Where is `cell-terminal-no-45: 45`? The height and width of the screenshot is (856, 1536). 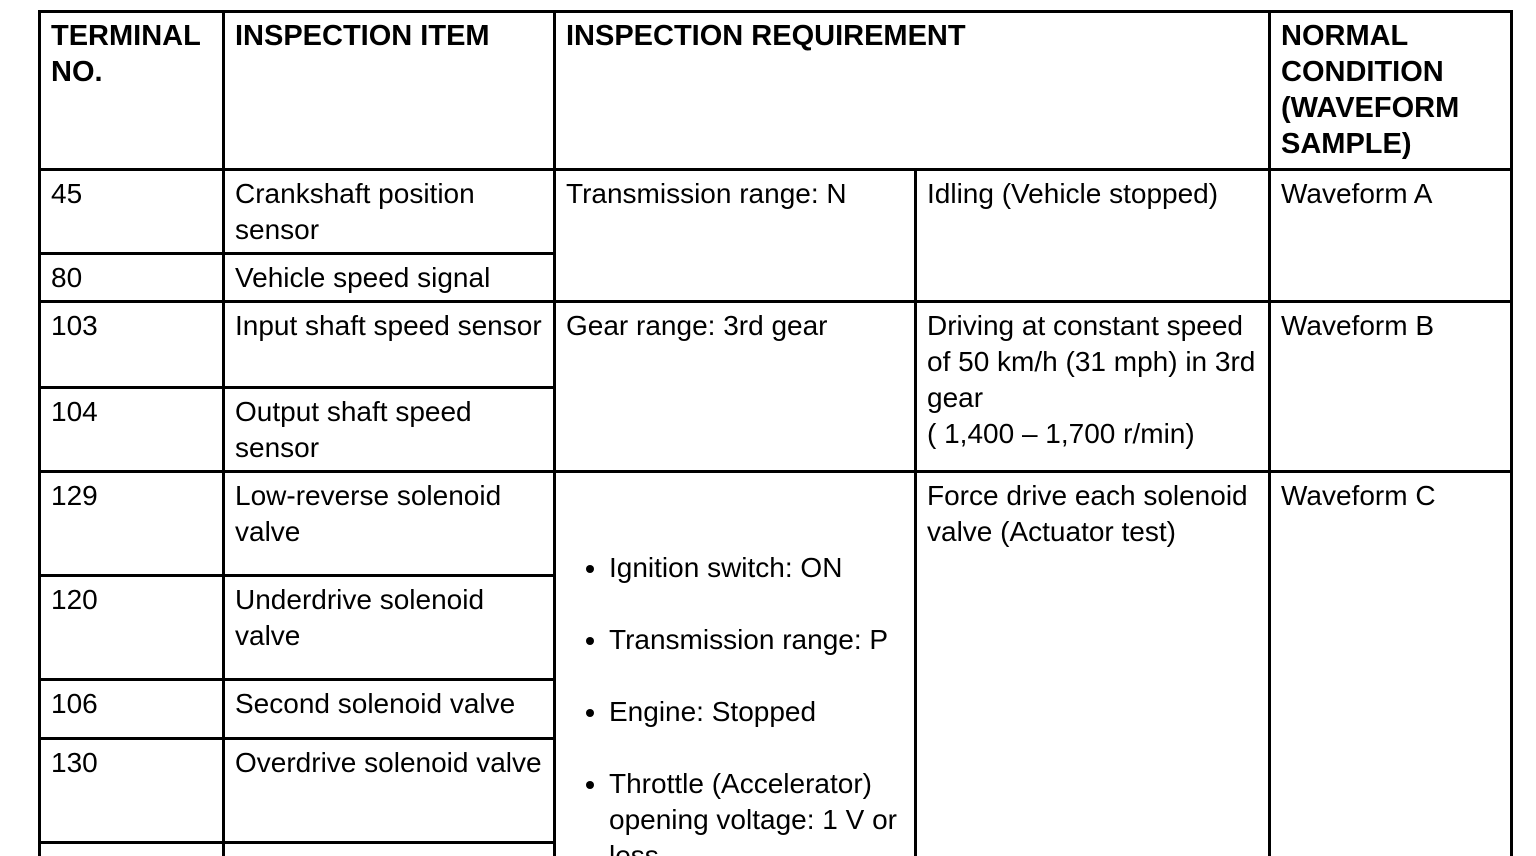 cell-terminal-no-45: 45 is located at coordinates (131, 211).